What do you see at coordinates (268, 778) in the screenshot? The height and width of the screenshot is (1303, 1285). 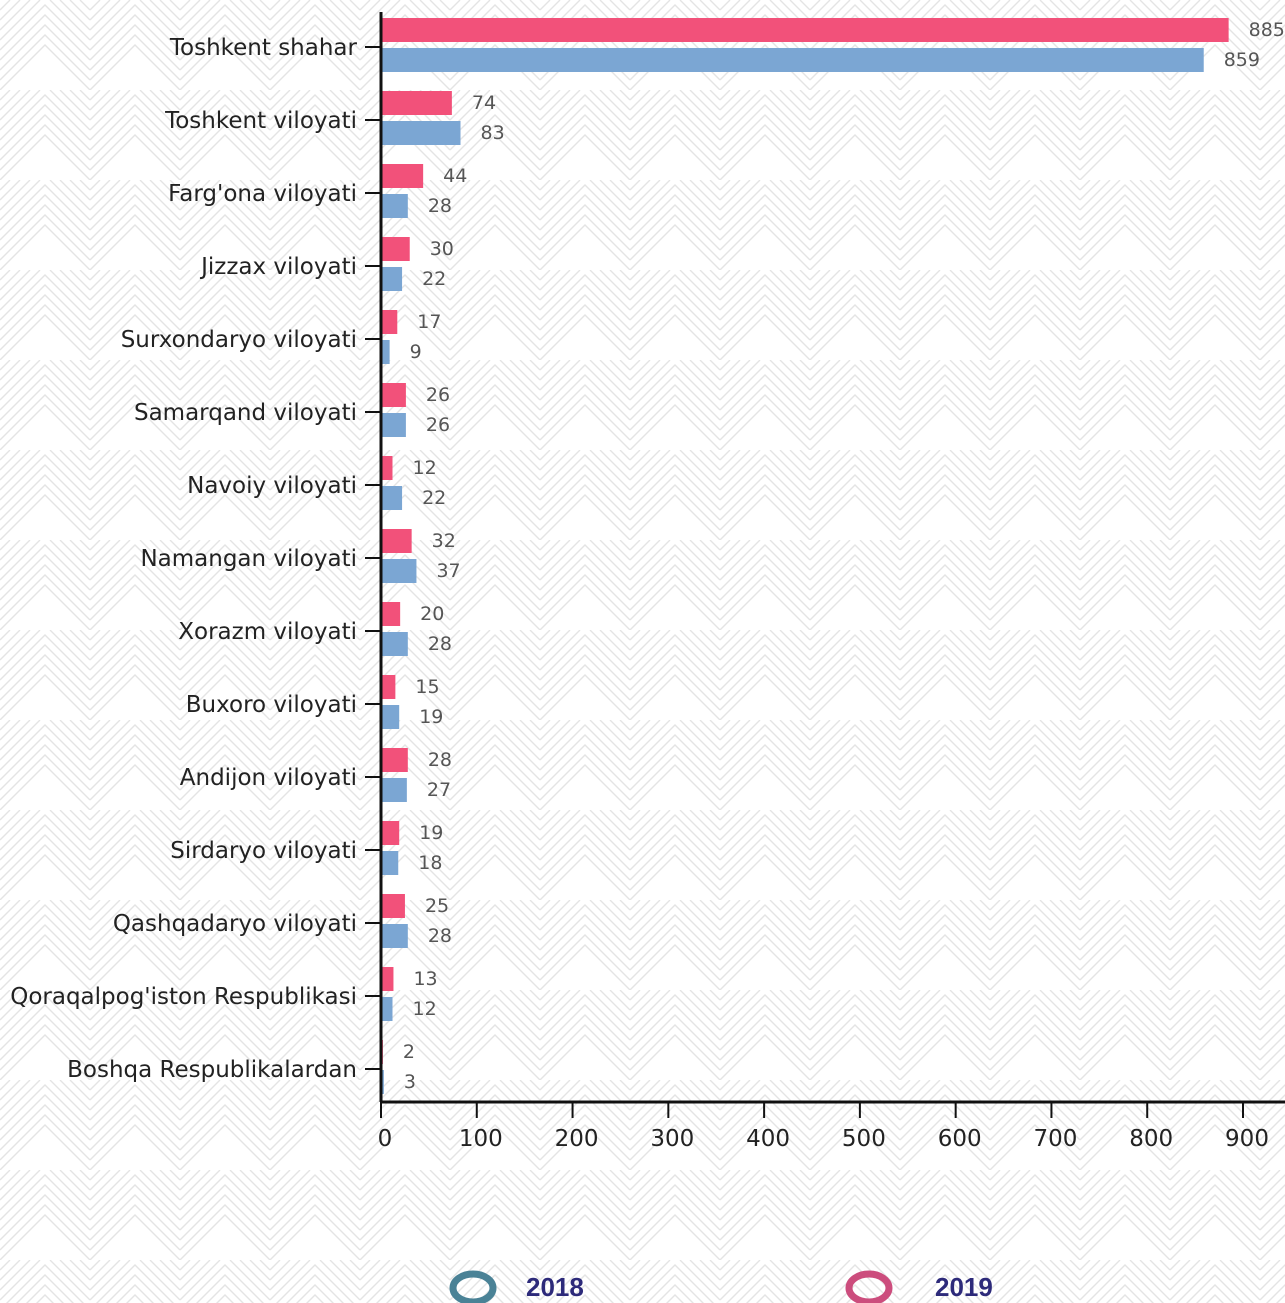 I see `category-label: Andijon viloyati` at bounding box center [268, 778].